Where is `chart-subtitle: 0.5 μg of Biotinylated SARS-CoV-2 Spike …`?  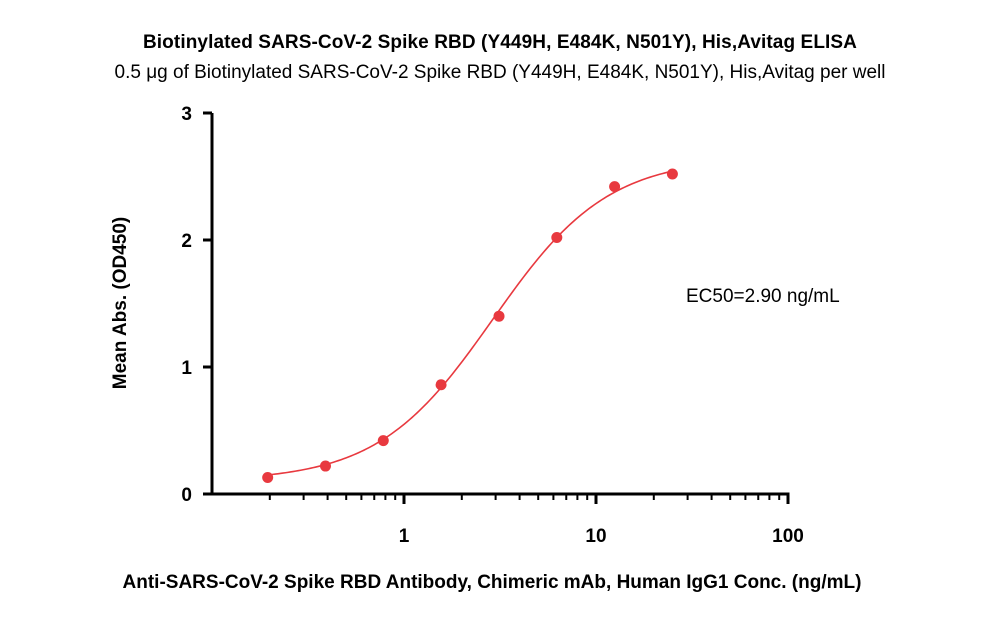
chart-subtitle: 0.5 μg of Biotinylated SARS-CoV-2 Spike … is located at coordinates (500, 72).